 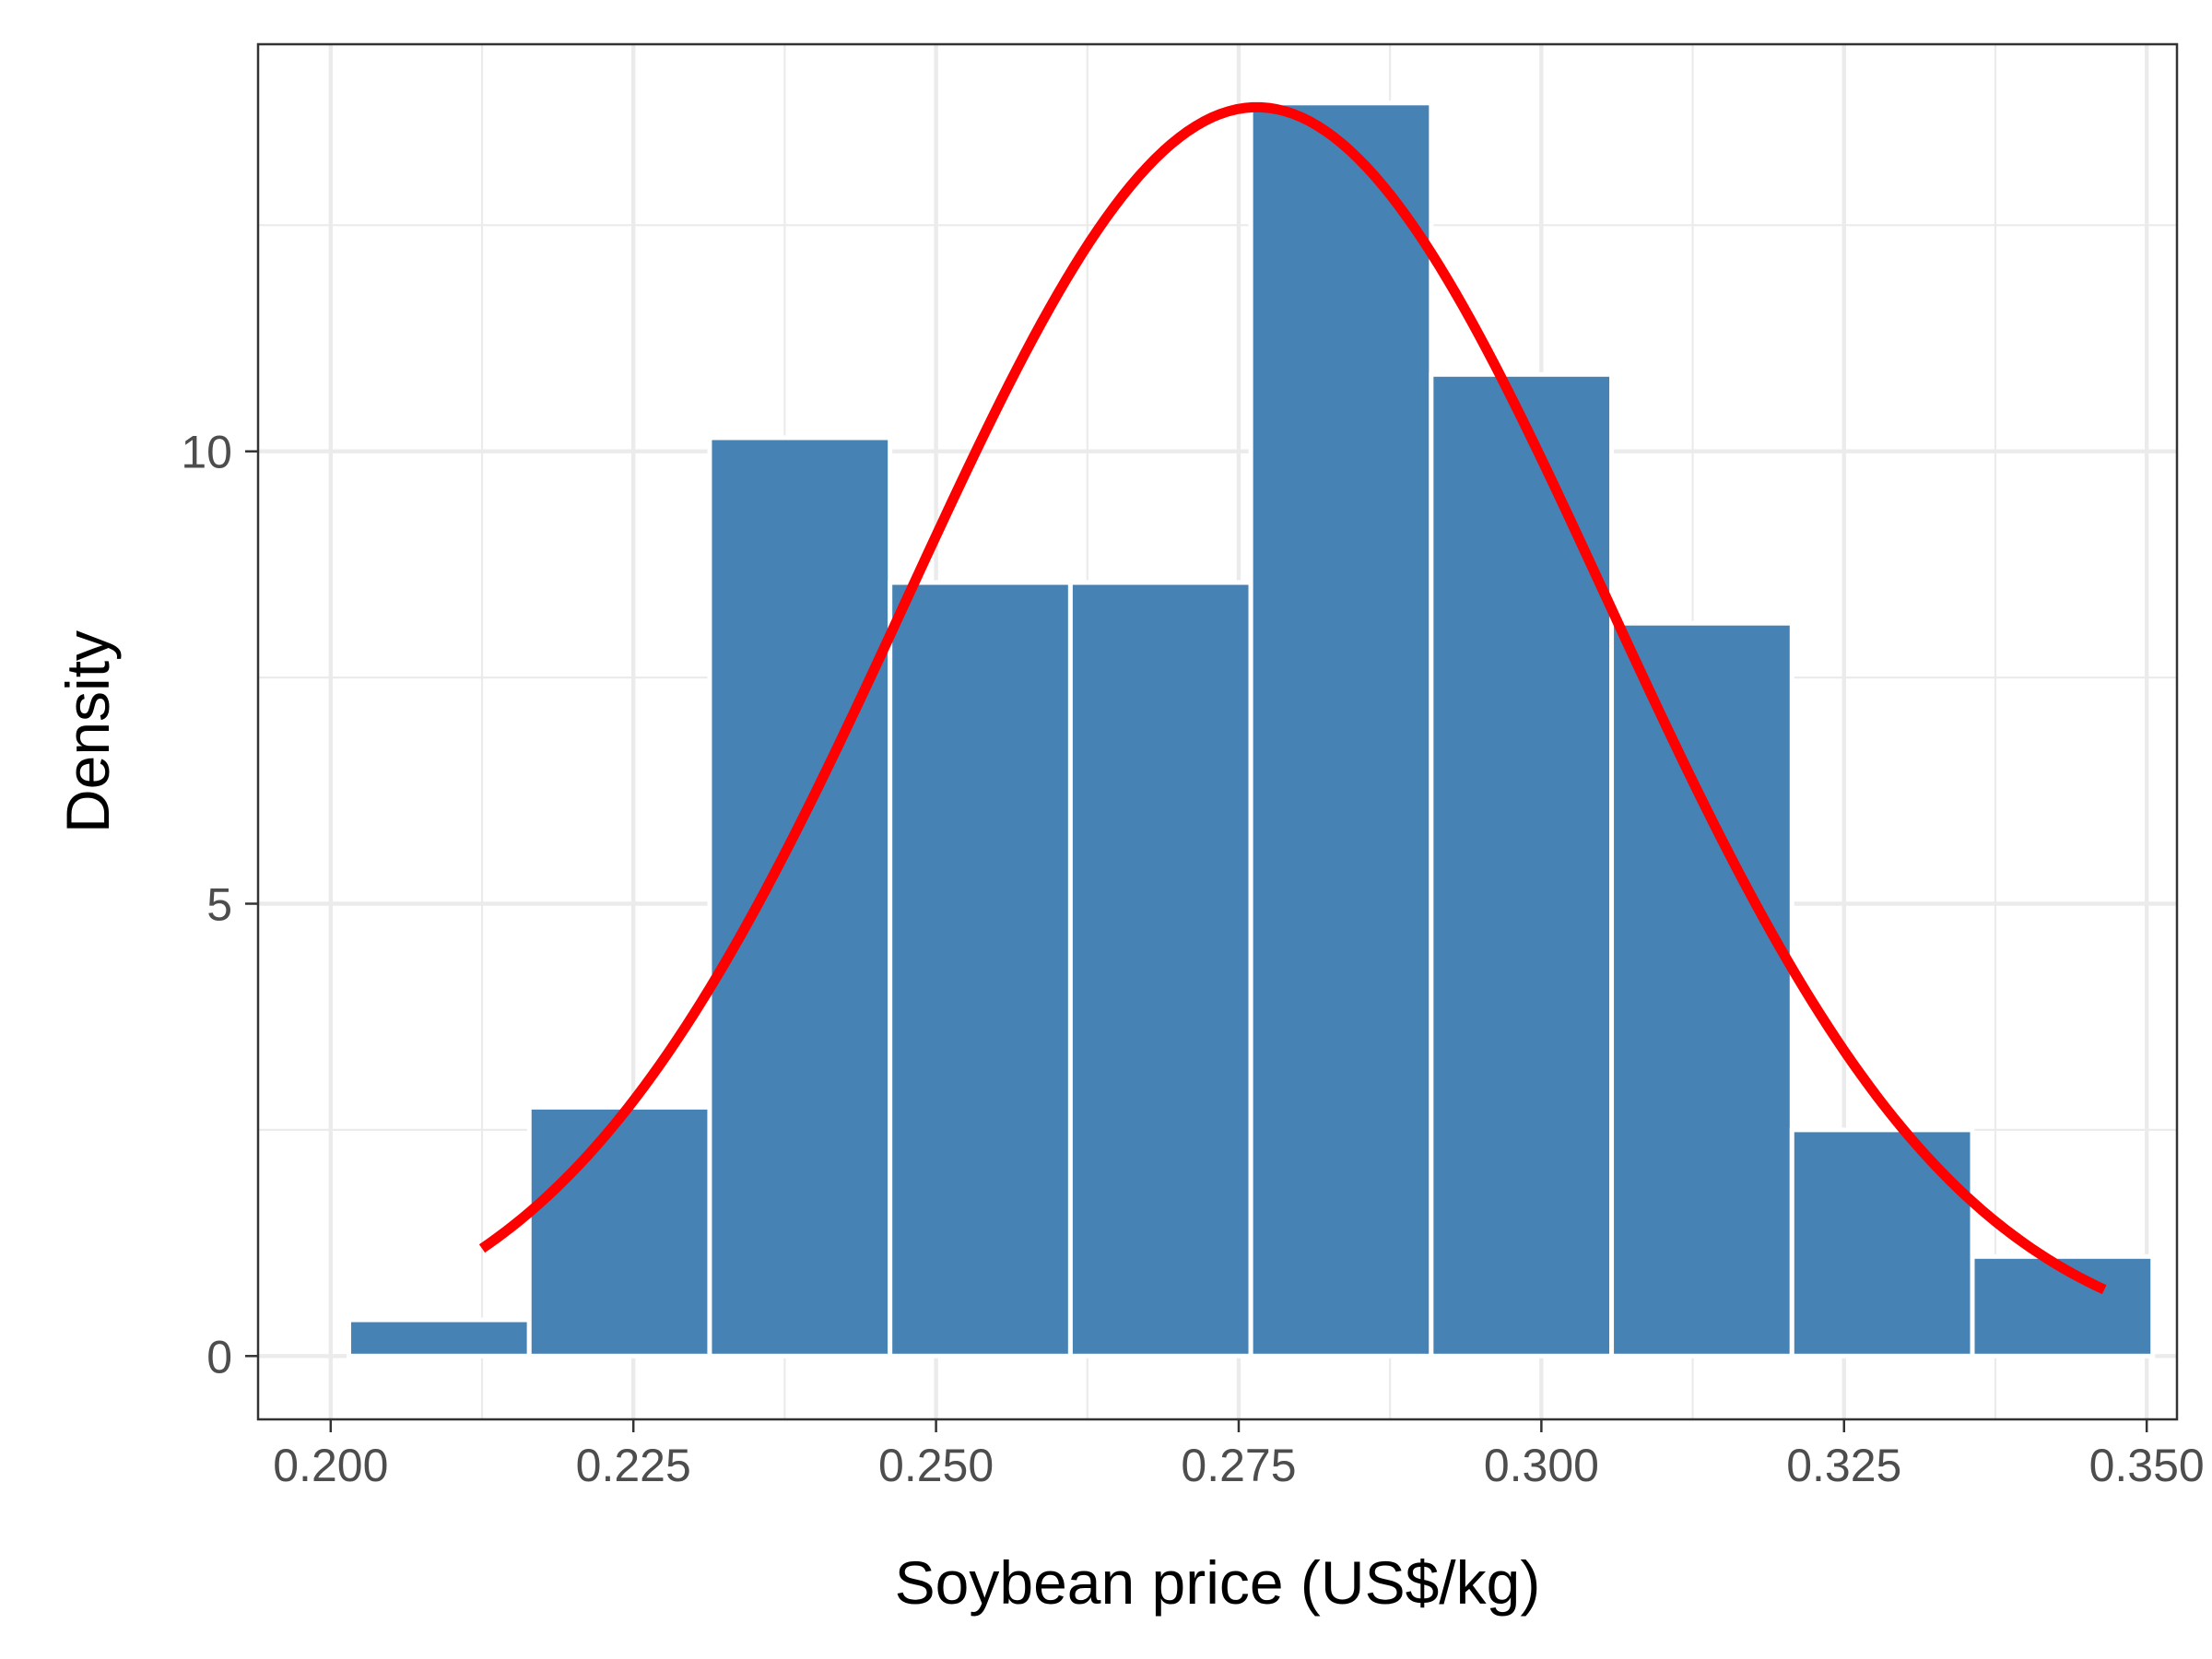 I want to click on x-tick-label-6: 0.350, so click(x=2147, y=1465).